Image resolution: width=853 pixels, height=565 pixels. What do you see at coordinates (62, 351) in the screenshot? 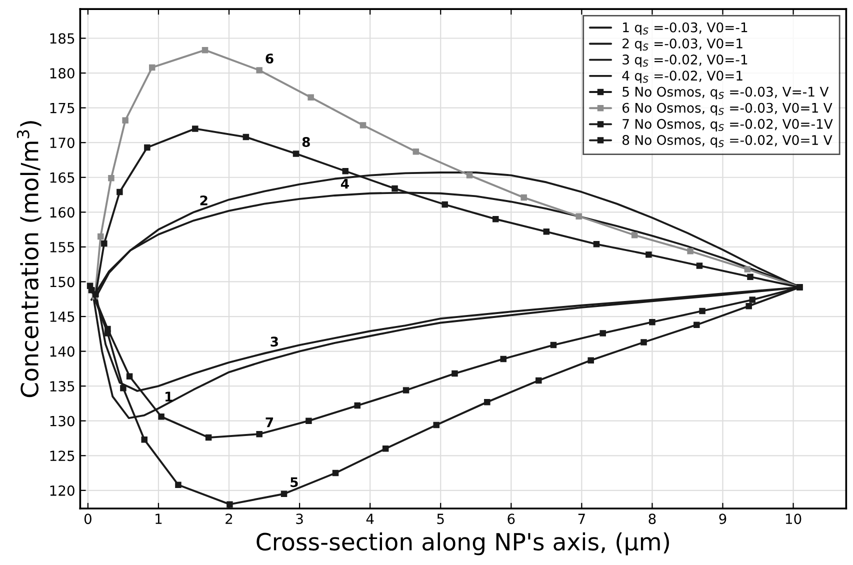
I see `y-tick-label: 140` at bounding box center [62, 351].